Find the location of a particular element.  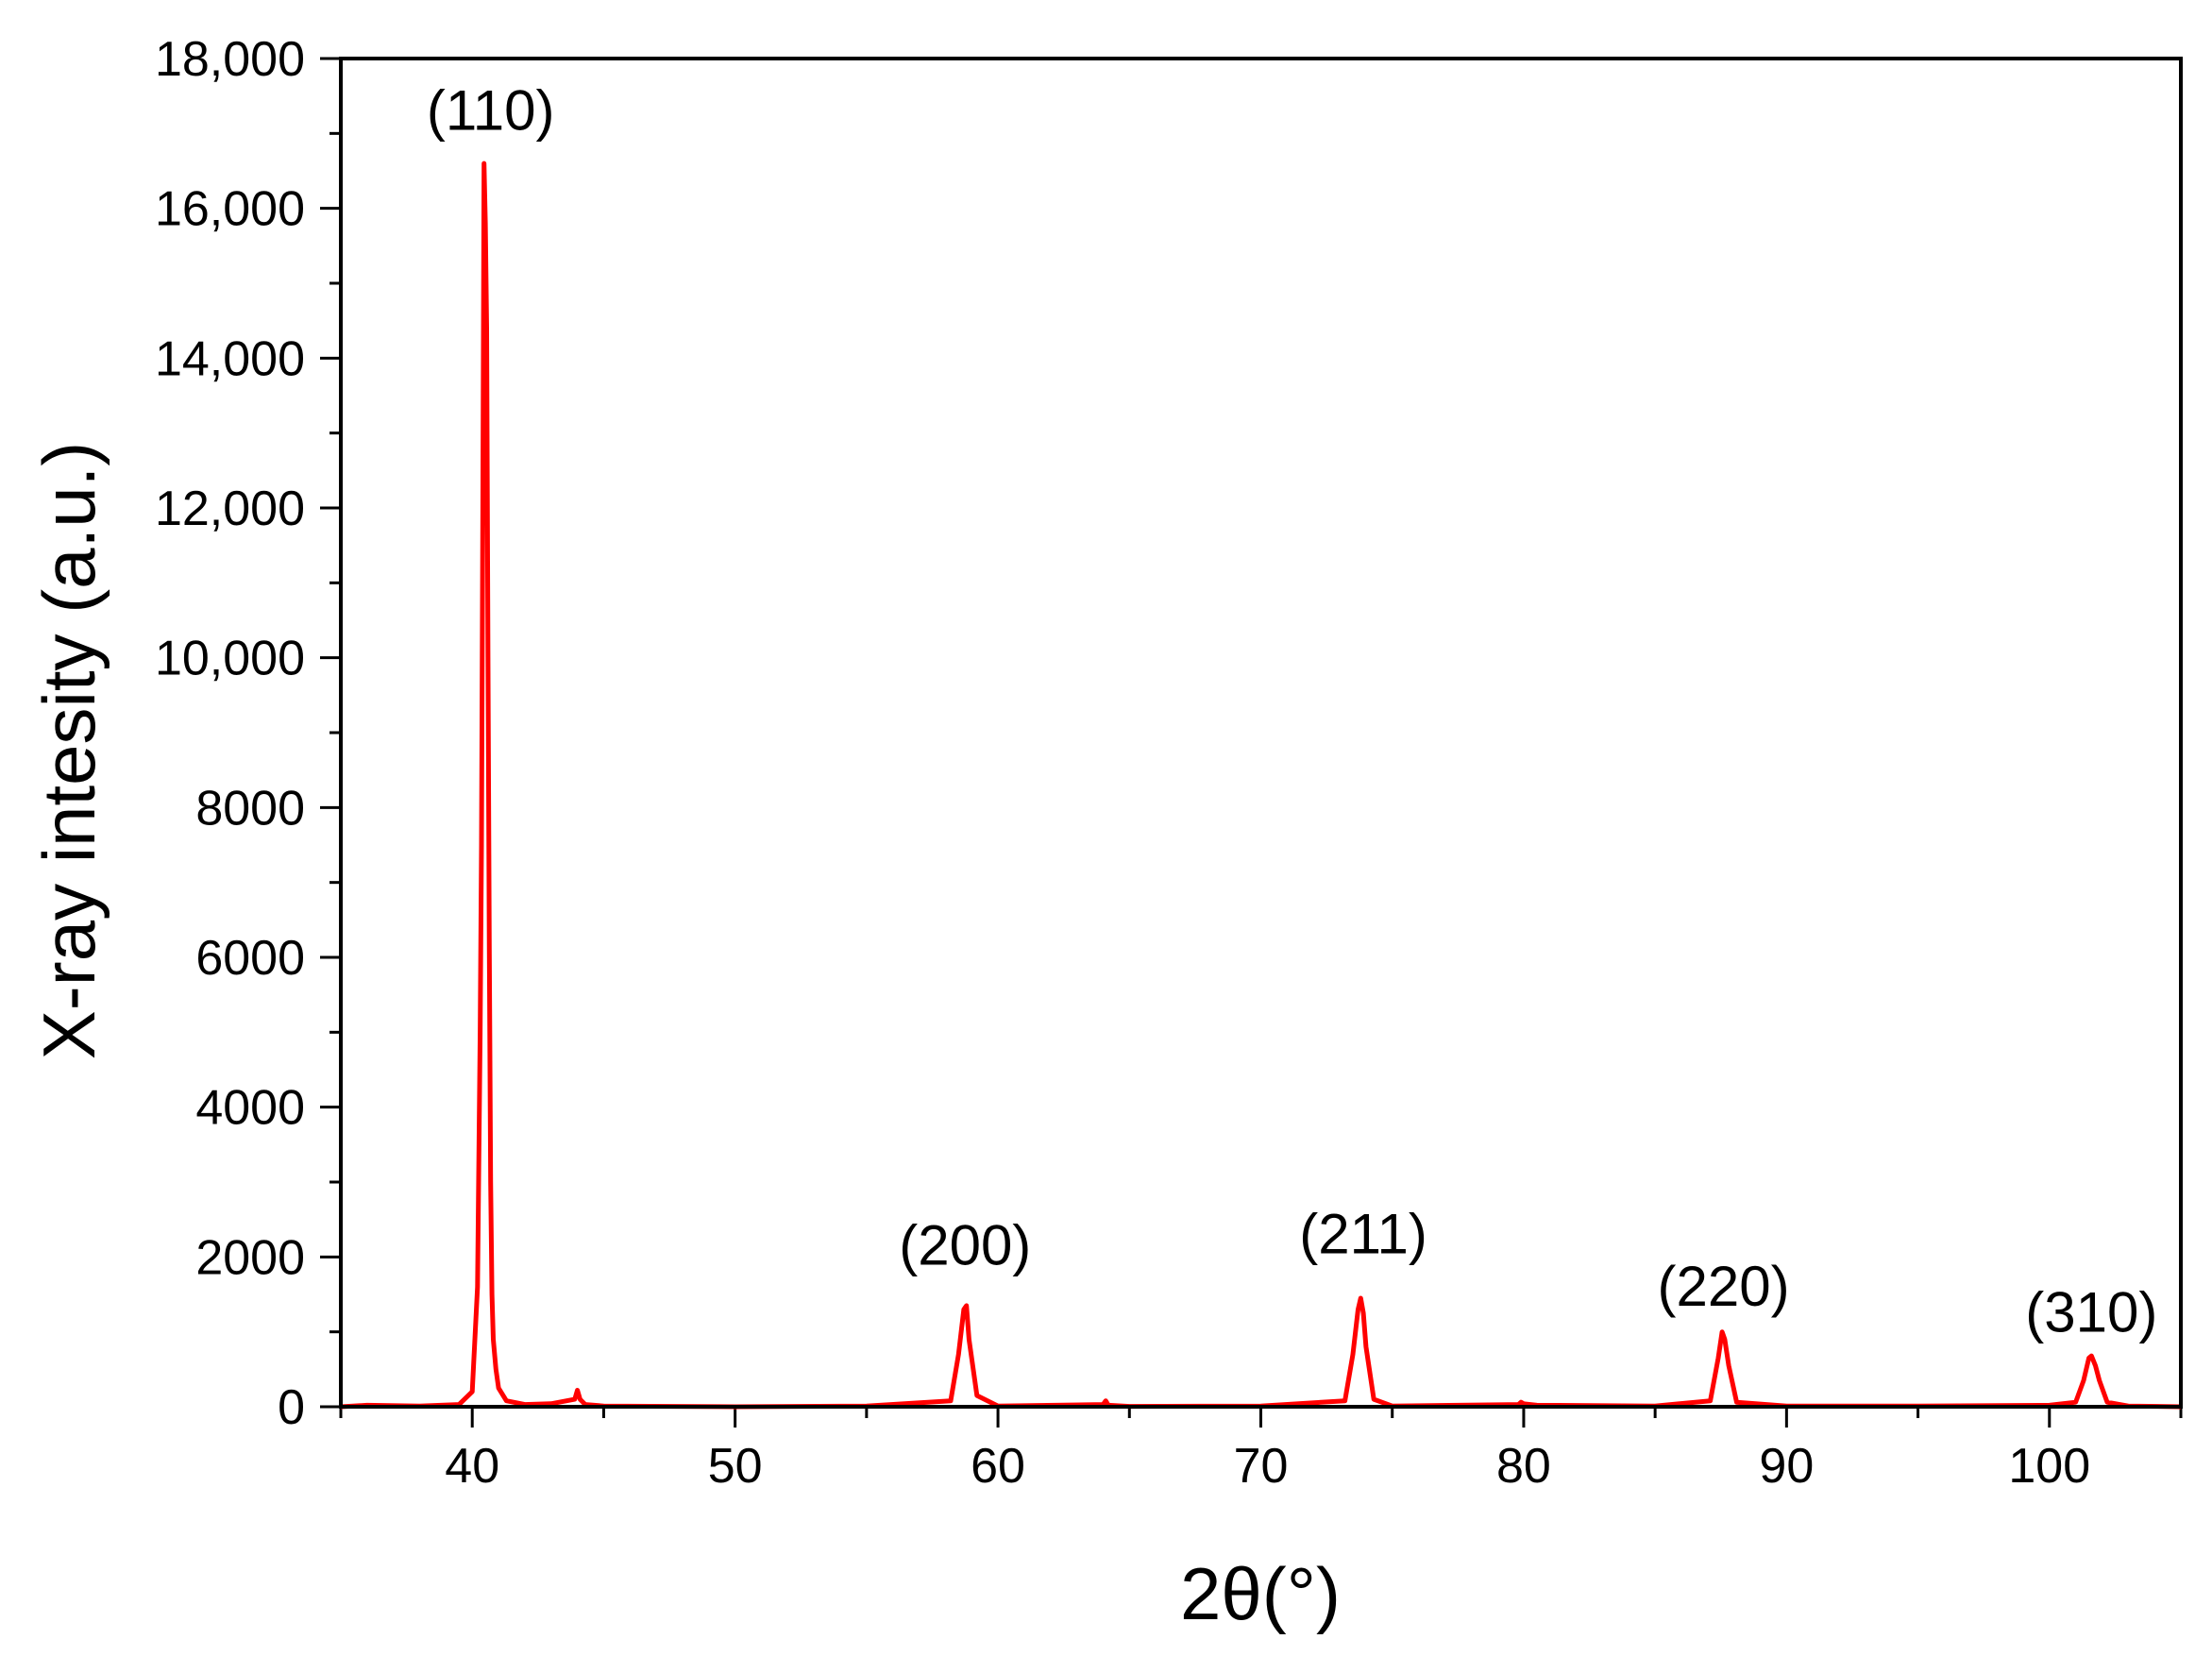

peak-label: (310) is located at coordinates (2091, 1312).